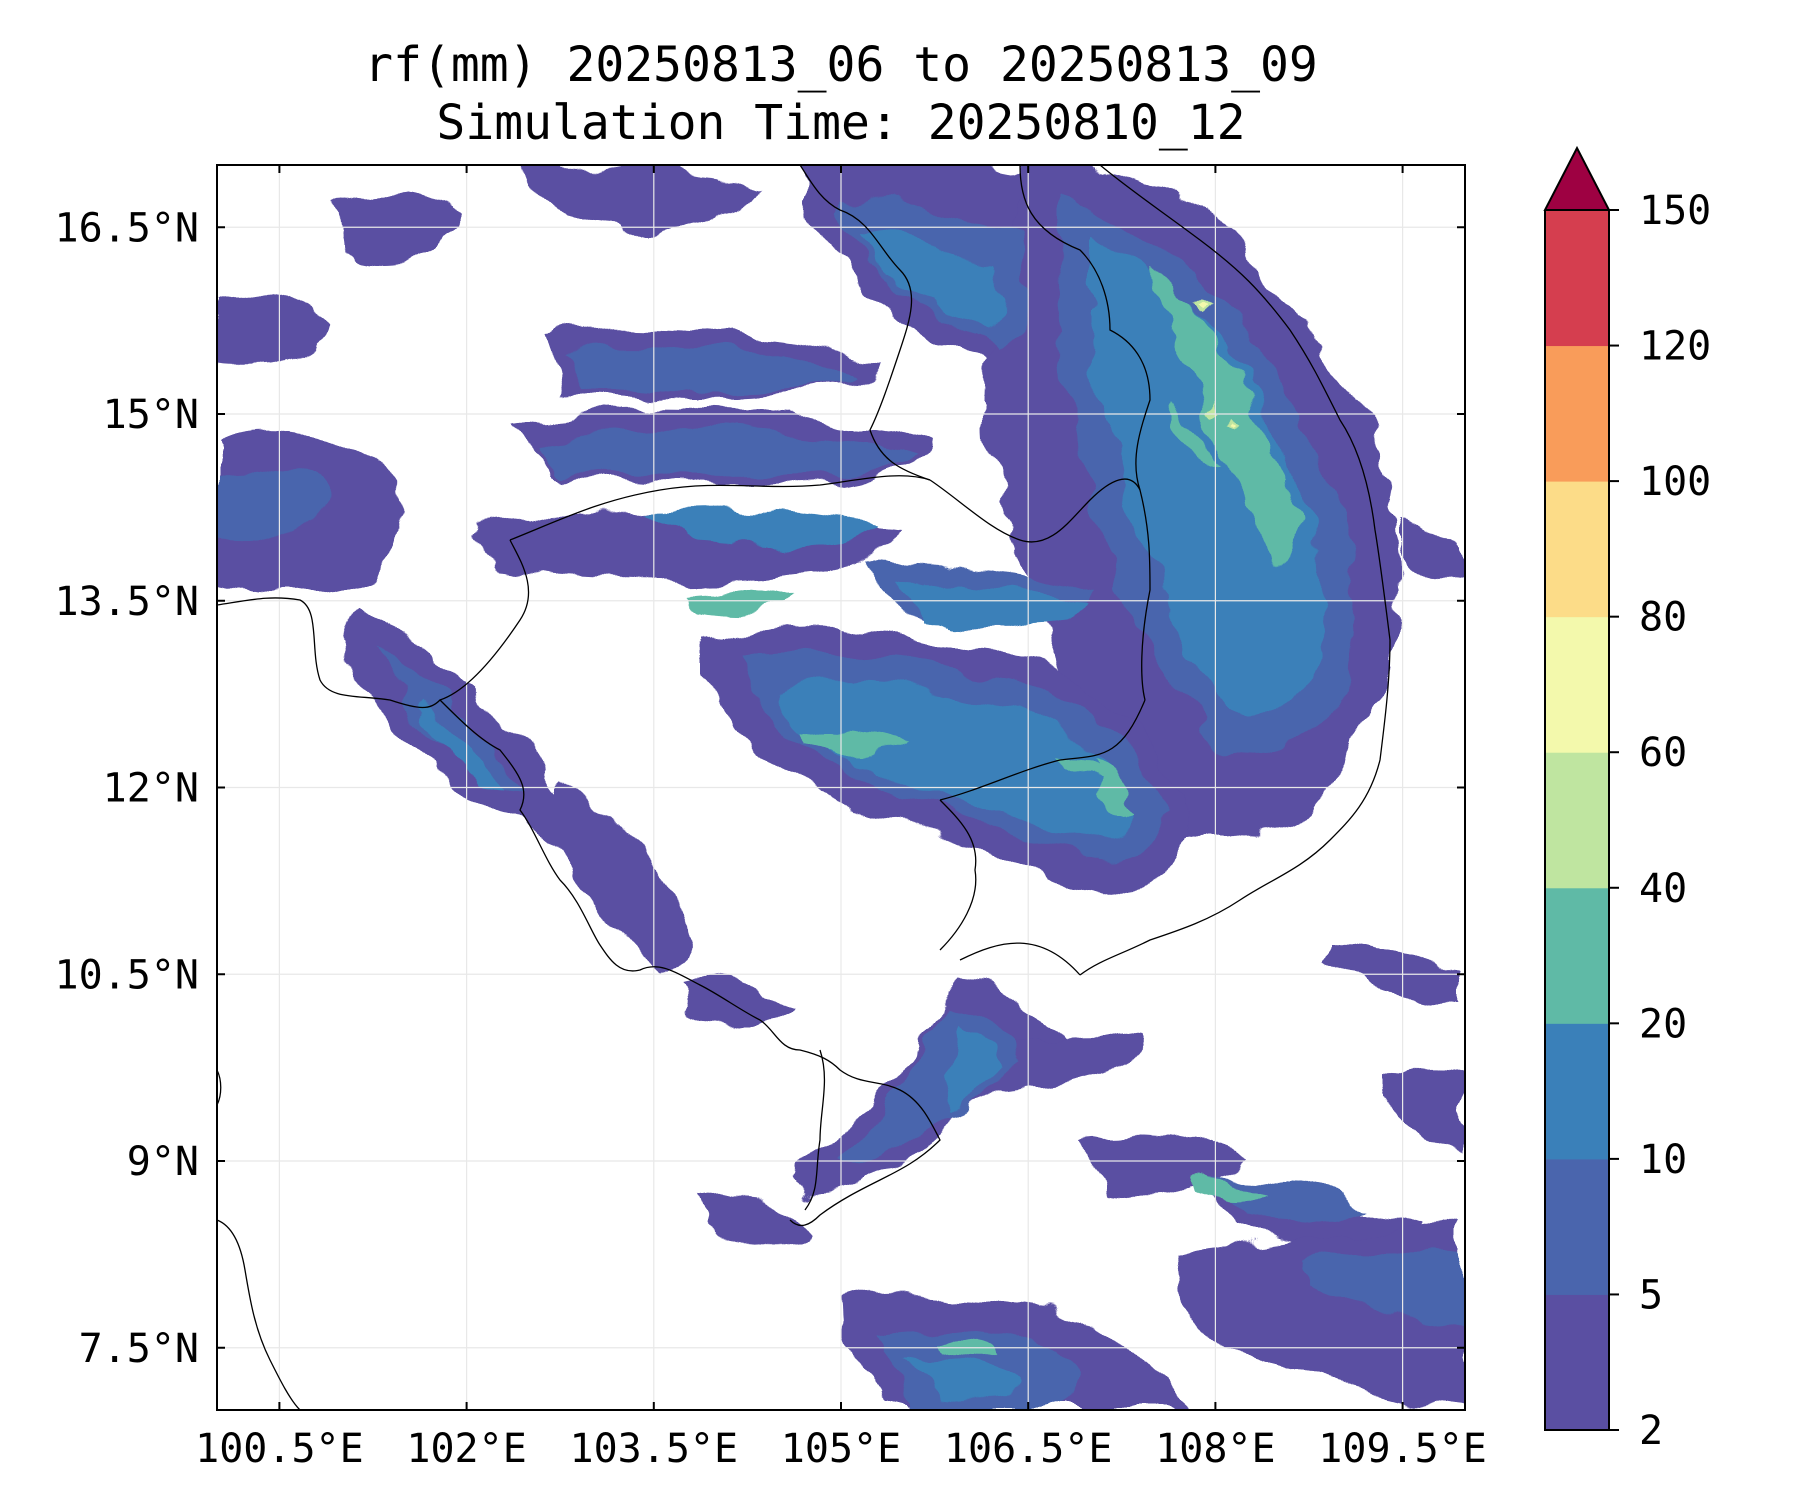 Image resolution: width=1800 pixels, height=1500 pixels. Describe the element at coordinates (1663, 1024) in the screenshot. I see `colorbar-tick-label: 20` at that location.